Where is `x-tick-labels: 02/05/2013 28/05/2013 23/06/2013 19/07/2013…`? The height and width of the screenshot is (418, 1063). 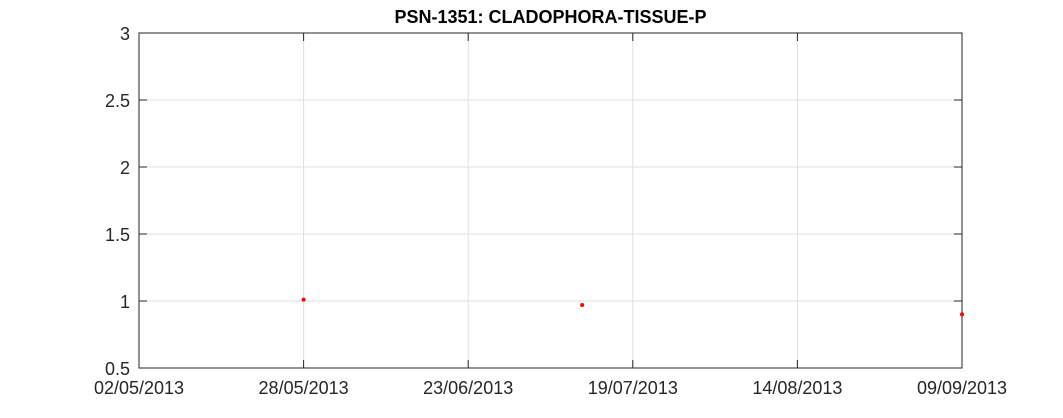
x-tick-labels: 02/05/2013 28/05/2013 23/06/2013 19/07/2013… is located at coordinates (550, 388).